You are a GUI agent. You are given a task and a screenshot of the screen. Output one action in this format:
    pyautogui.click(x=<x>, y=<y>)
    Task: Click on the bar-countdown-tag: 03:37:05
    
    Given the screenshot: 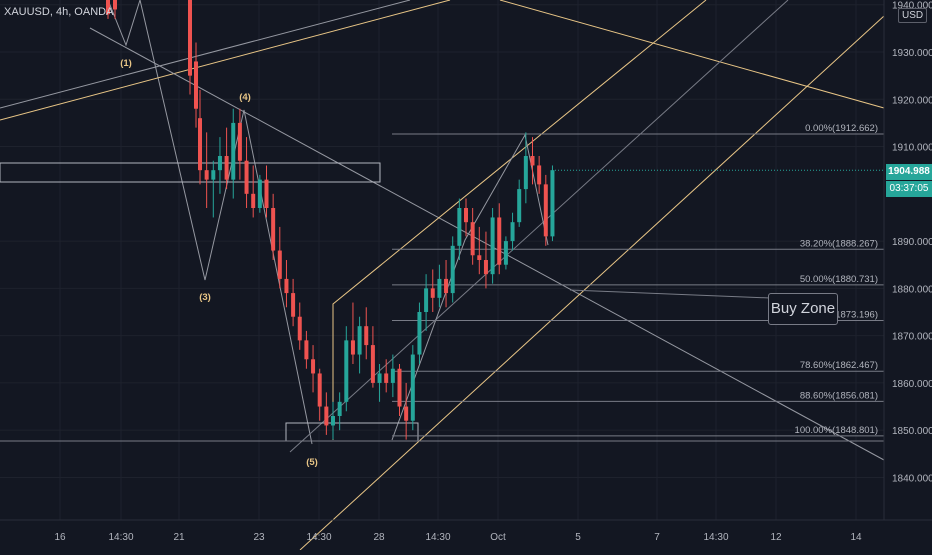 What is the action you would take?
    pyautogui.click(x=909, y=189)
    